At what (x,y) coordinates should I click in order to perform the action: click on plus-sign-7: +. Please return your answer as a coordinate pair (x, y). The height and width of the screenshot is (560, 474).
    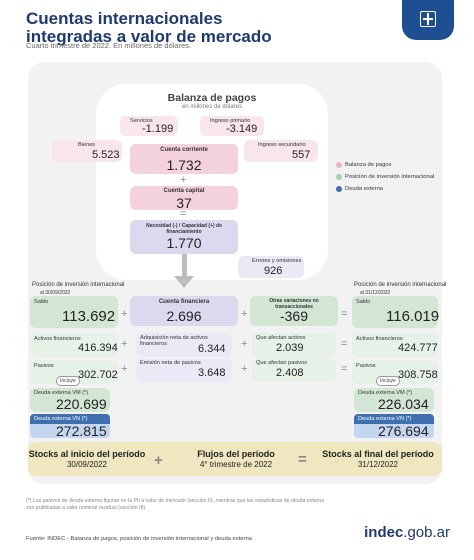
    Looking at the image, I should click on (244, 369).